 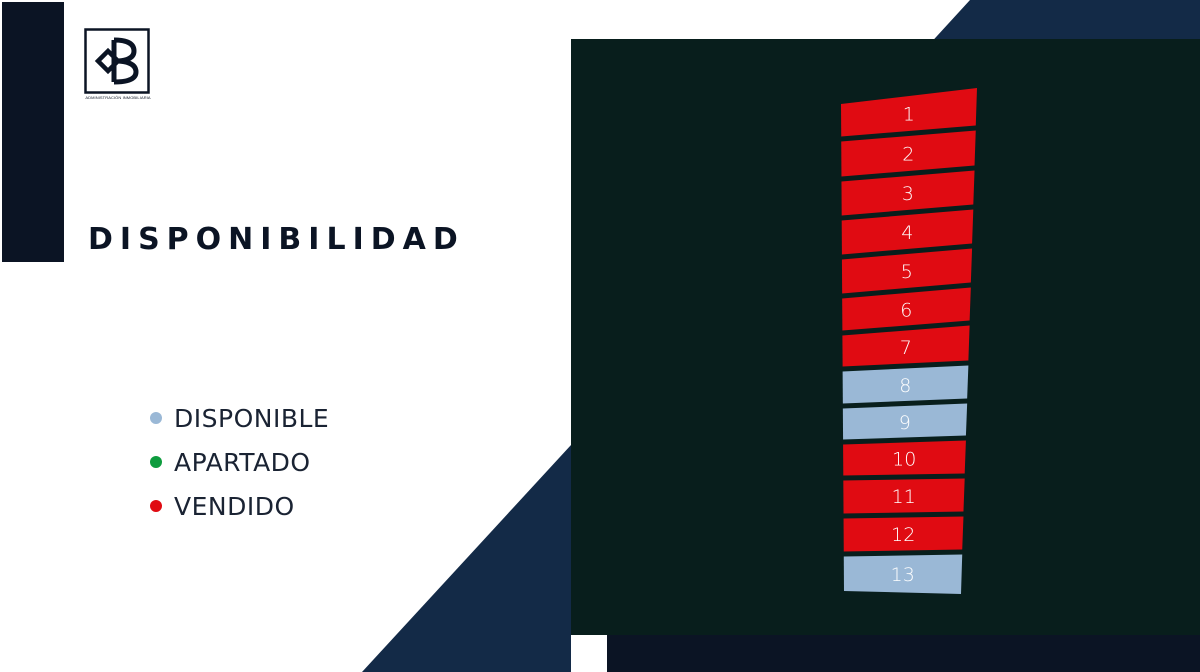 I want to click on lot-number-label: 3, so click(x=908, y=194).